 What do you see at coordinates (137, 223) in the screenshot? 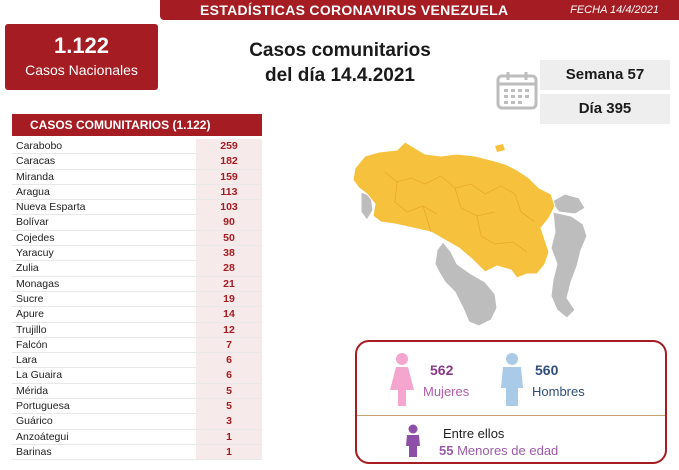
I see `table-row: Bolívar 90` at bounding box center [137, 223].